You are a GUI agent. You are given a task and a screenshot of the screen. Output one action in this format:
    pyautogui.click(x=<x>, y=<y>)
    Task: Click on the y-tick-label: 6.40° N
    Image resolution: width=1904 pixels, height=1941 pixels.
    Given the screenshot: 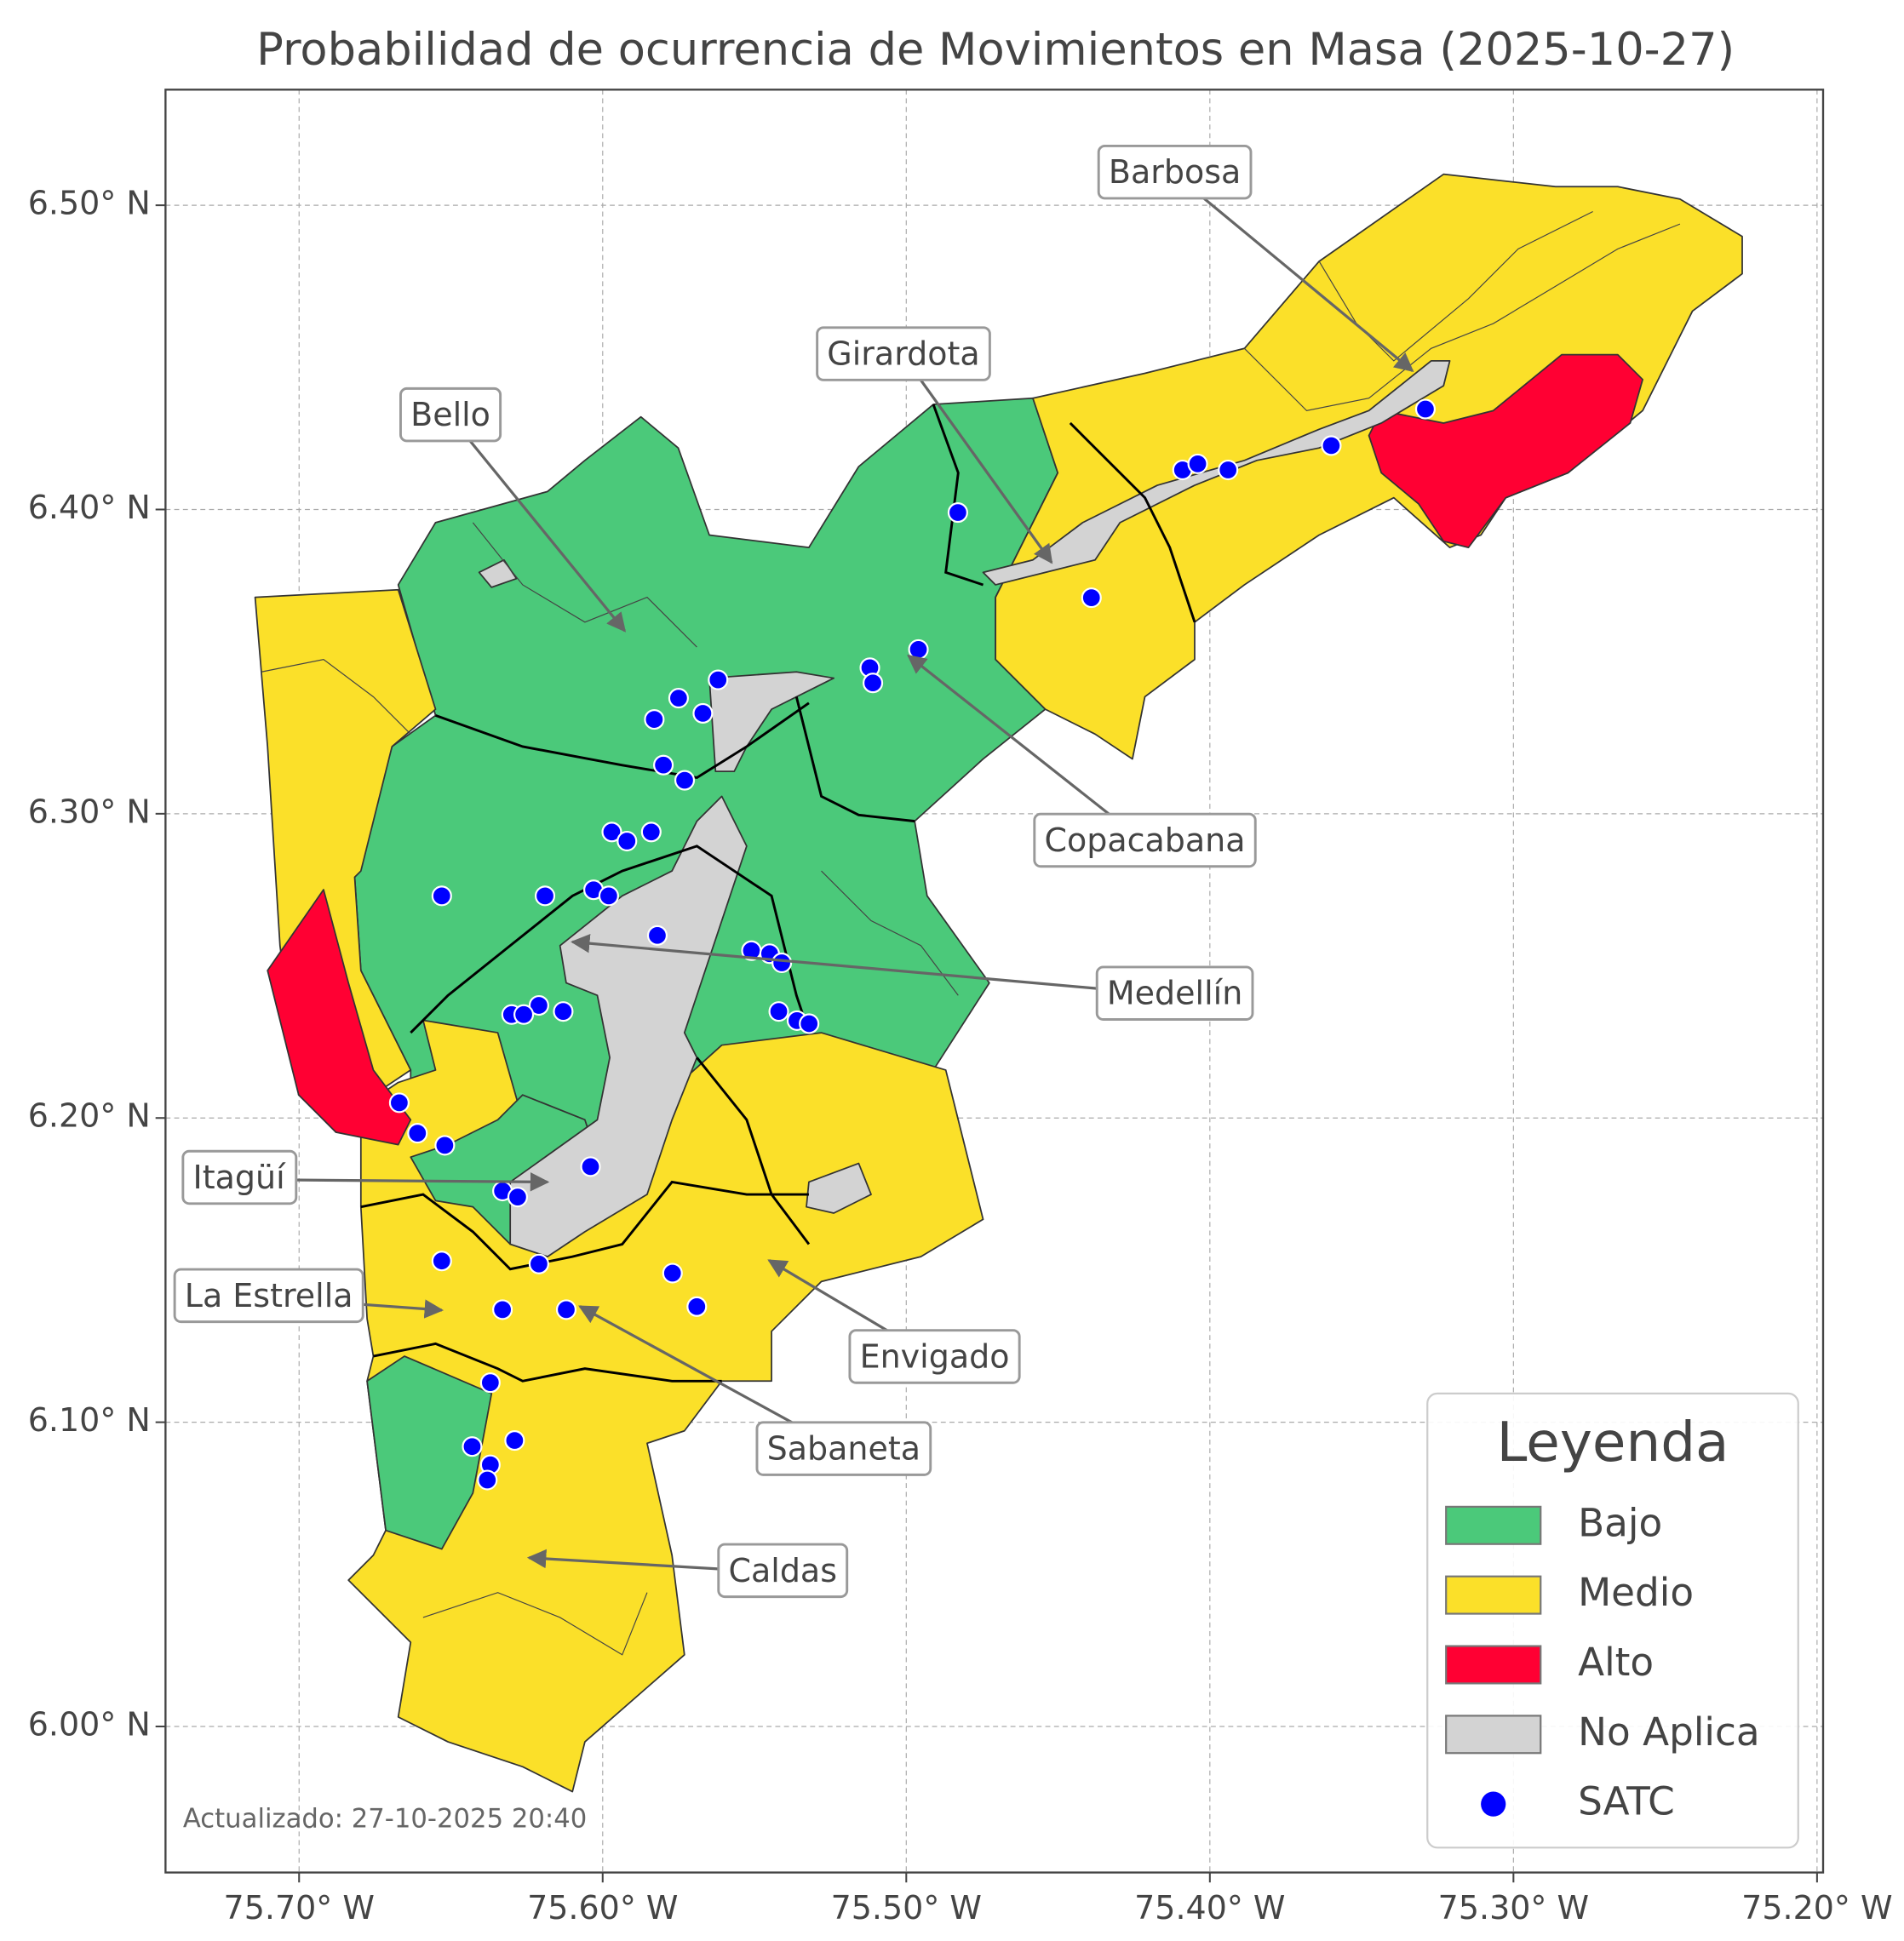 What is the action you would take?
    pyautogui.click(x=89, y=507)
    